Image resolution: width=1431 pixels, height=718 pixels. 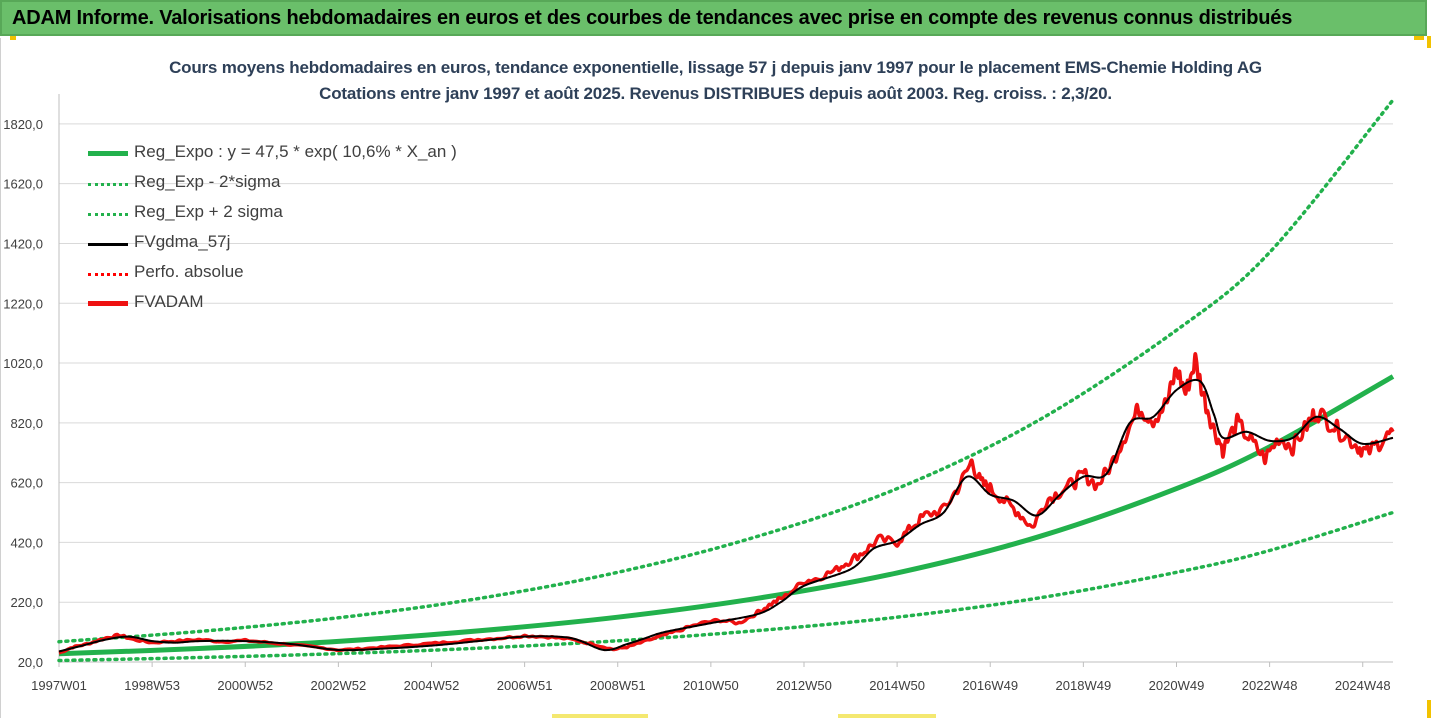 What do you see at coordinates (990, 685) in the screenshot?
I see `x-tick-label: 2016W49` at bounding box center [990, 685].